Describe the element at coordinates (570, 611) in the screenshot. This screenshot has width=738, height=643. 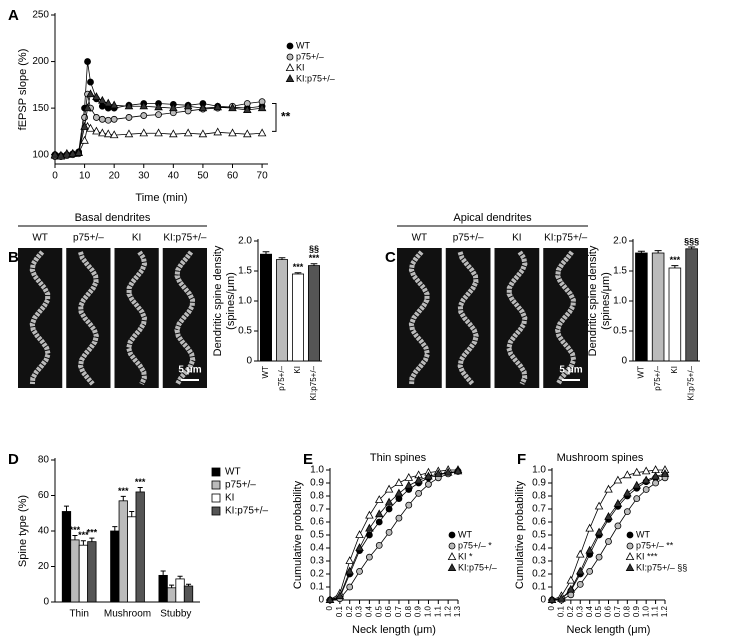
I see `x-tick-label: 0.2` at that location.